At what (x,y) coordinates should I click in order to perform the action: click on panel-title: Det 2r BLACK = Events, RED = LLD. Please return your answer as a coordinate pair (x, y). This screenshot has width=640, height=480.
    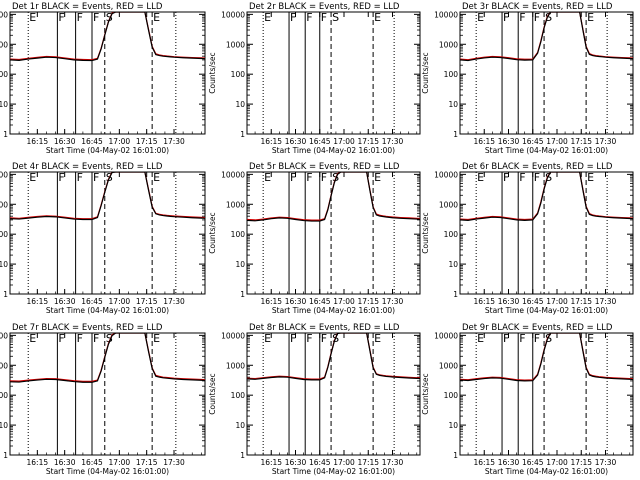
    Looking at the image, I should click on (324, 7).